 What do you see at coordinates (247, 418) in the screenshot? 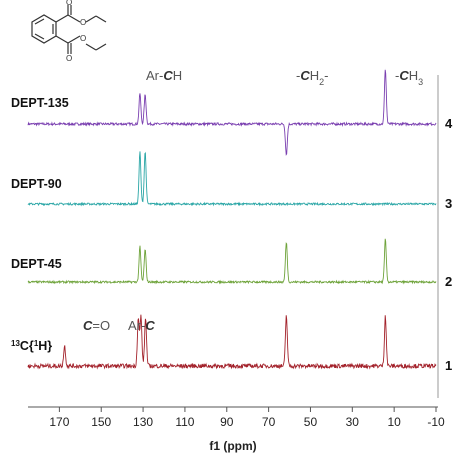
I see `x-ticks: 170 150 130 110 90 70 50 30 10 -10` at bounding box center [247, 418].